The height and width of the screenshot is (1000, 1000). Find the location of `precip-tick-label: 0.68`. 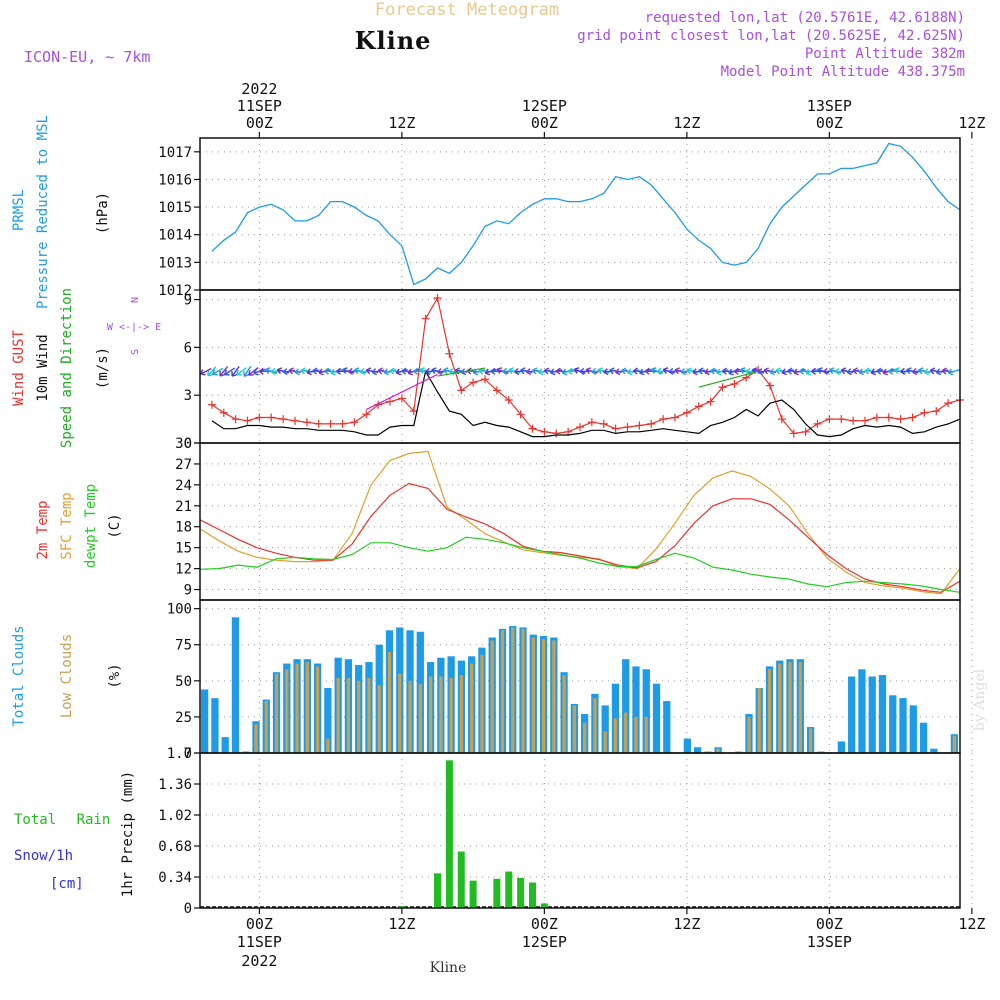

precip-tick-label: 0.68 is located at coordinates (175, 847).